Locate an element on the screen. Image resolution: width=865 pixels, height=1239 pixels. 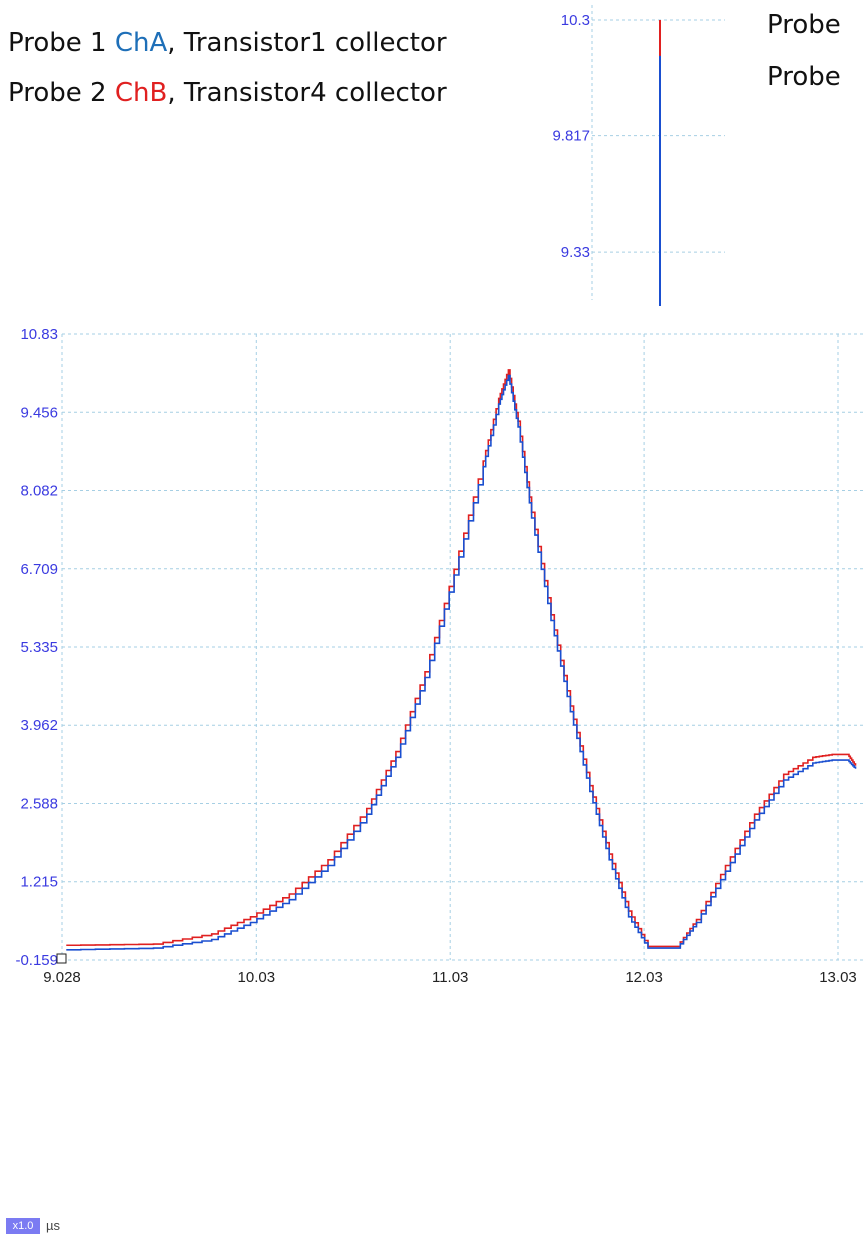
main-x-tick-label: 11.03 is located at coordinates (450, 977).